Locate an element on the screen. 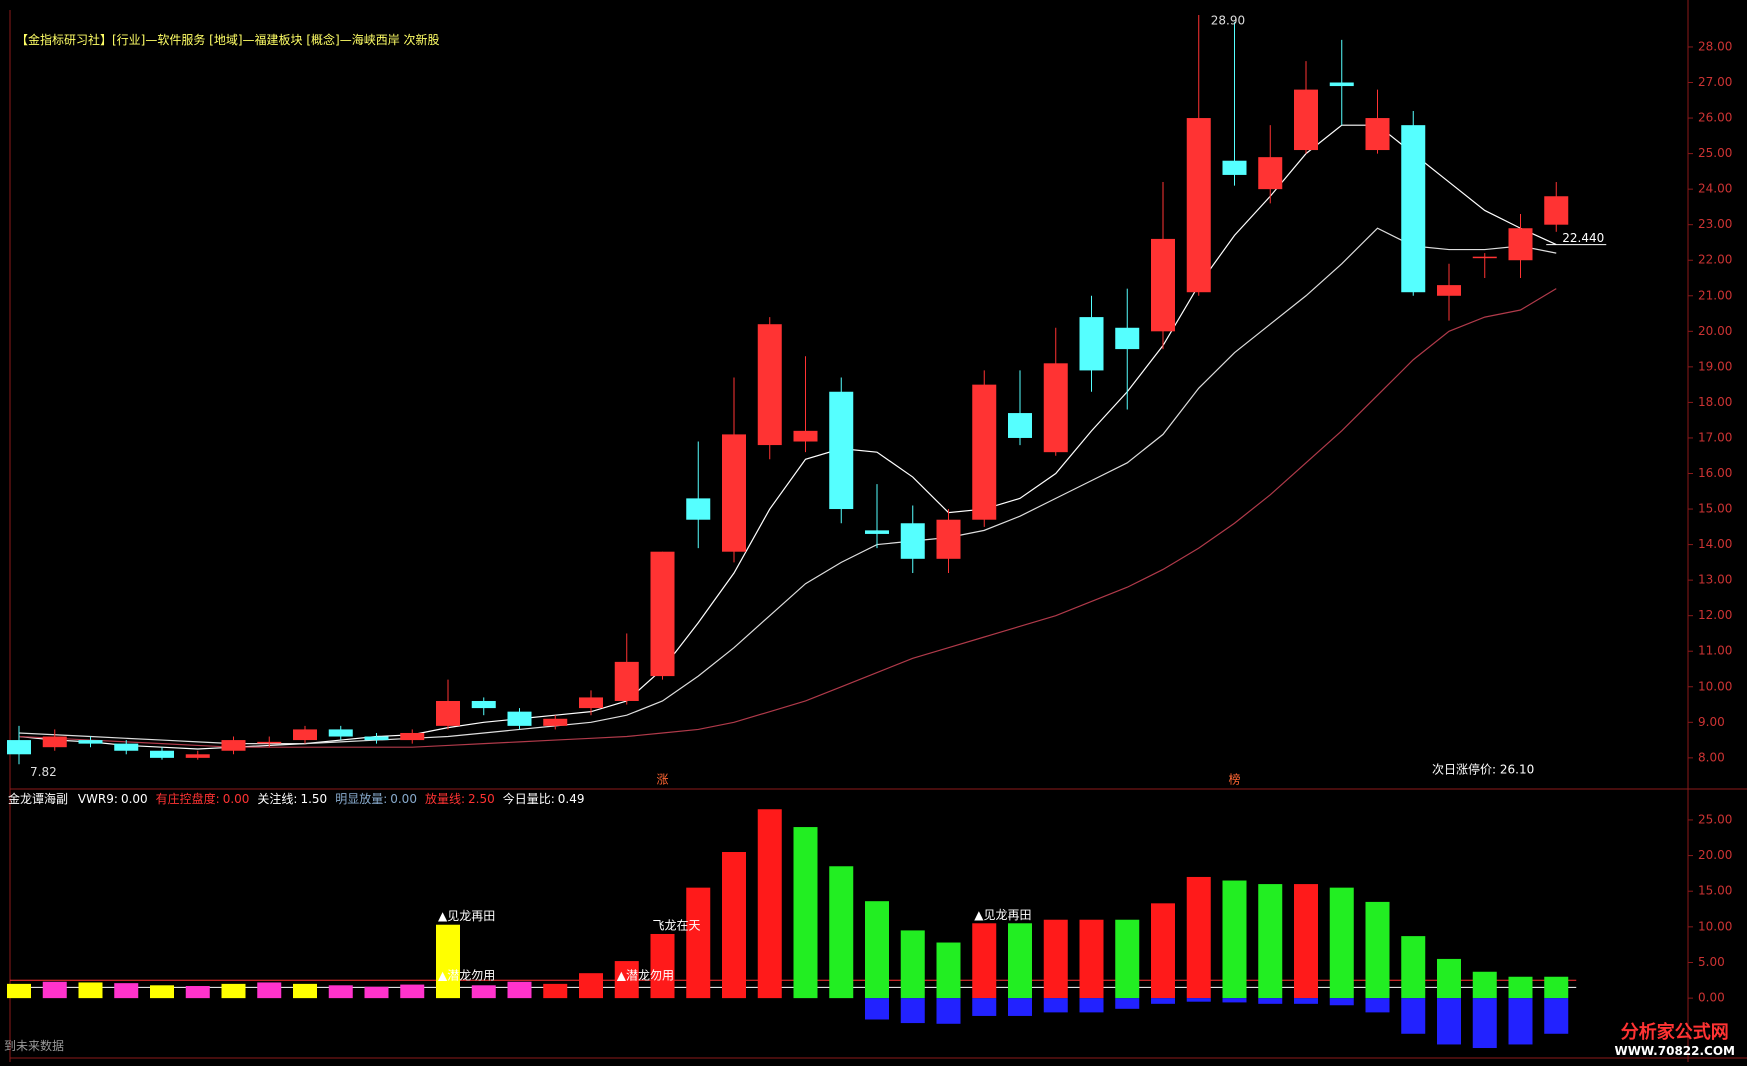 The height and width of the screenshot is (1066, 1747). indicator-value: 2.50 is located at coordinates (481, 799).